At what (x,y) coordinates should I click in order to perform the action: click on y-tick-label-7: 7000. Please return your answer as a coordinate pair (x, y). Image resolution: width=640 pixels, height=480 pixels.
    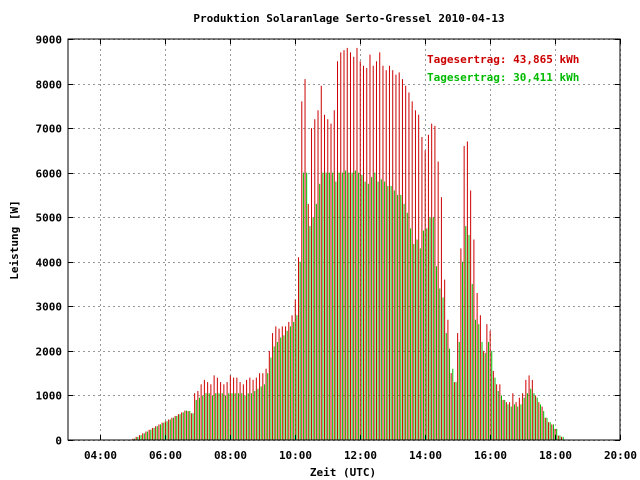
    Looking at the image, I should click on (49, 129).